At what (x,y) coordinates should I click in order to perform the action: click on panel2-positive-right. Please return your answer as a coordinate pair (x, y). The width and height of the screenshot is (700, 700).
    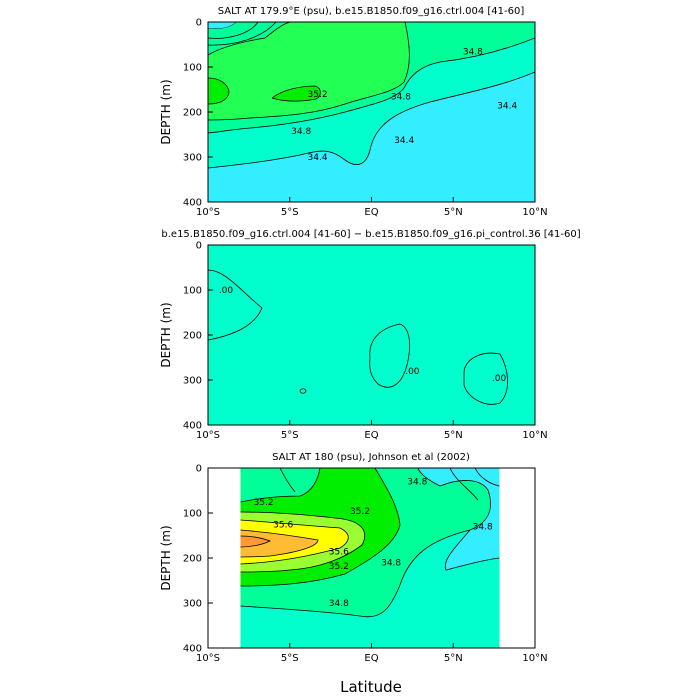
    Looking at the image, I should click on (485, 378).